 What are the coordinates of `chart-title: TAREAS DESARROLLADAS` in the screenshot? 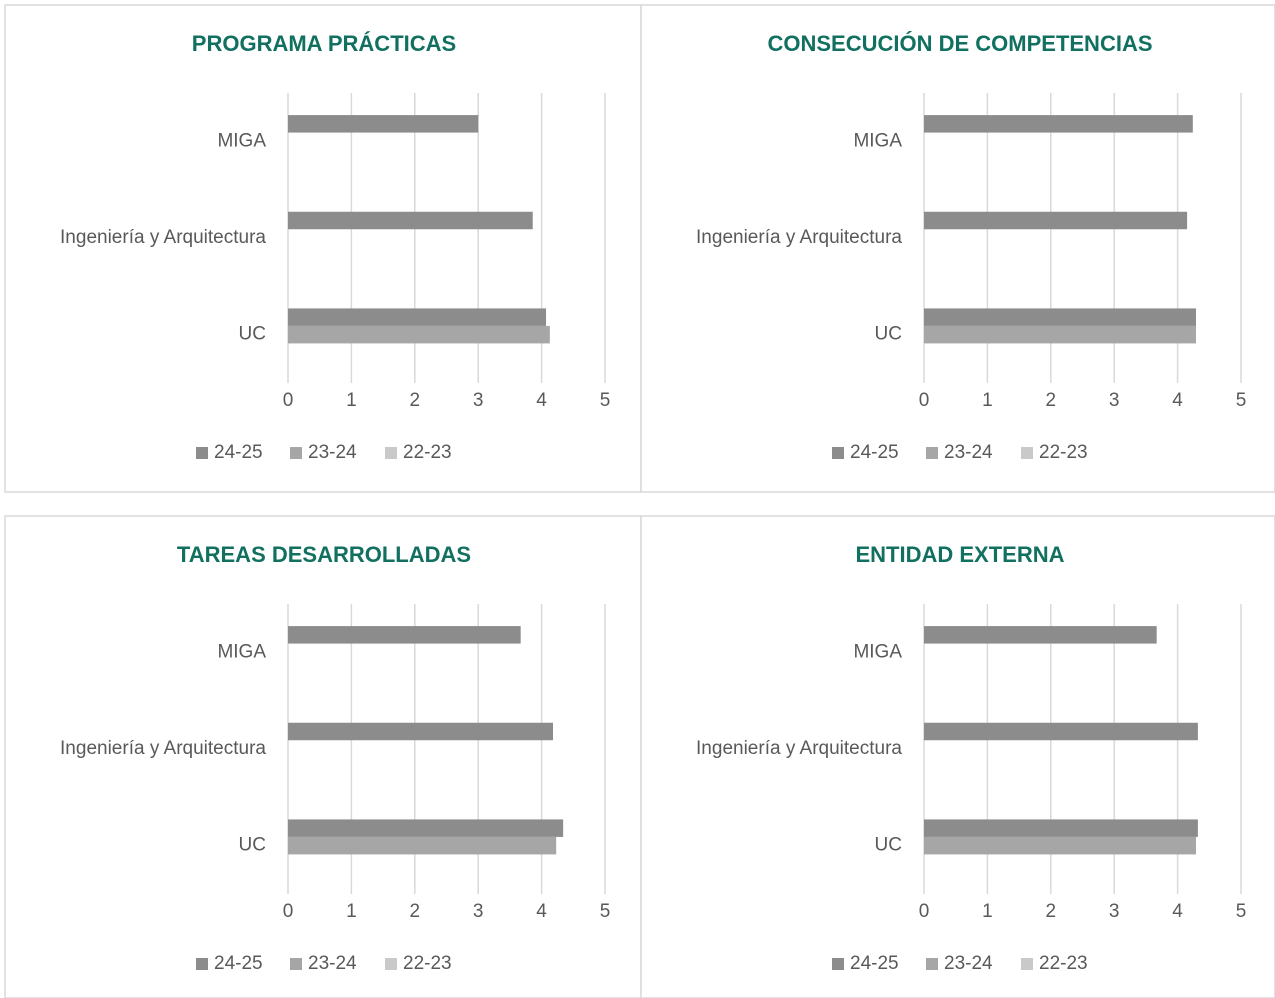 It's located at (324, 554).